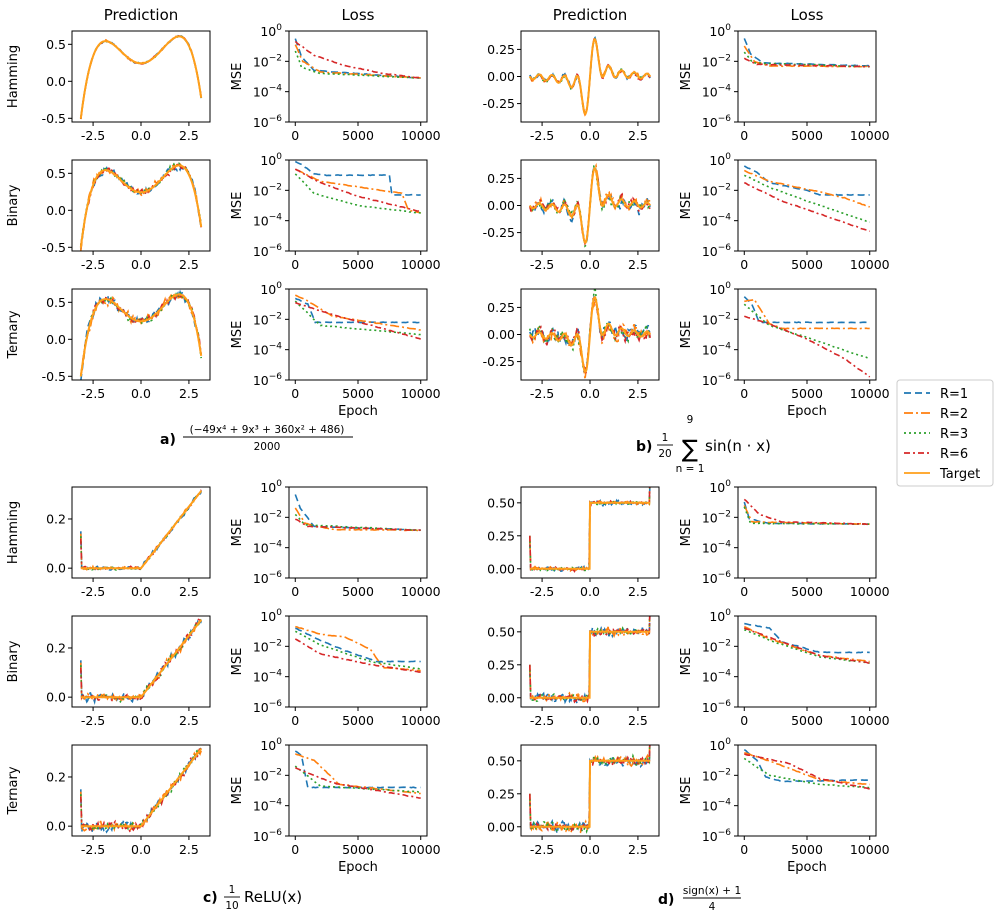 The width and height of the screenshot is (997, 919). I want to click on caption-d: d) sign(x) + 1 4, so click(699, 899).